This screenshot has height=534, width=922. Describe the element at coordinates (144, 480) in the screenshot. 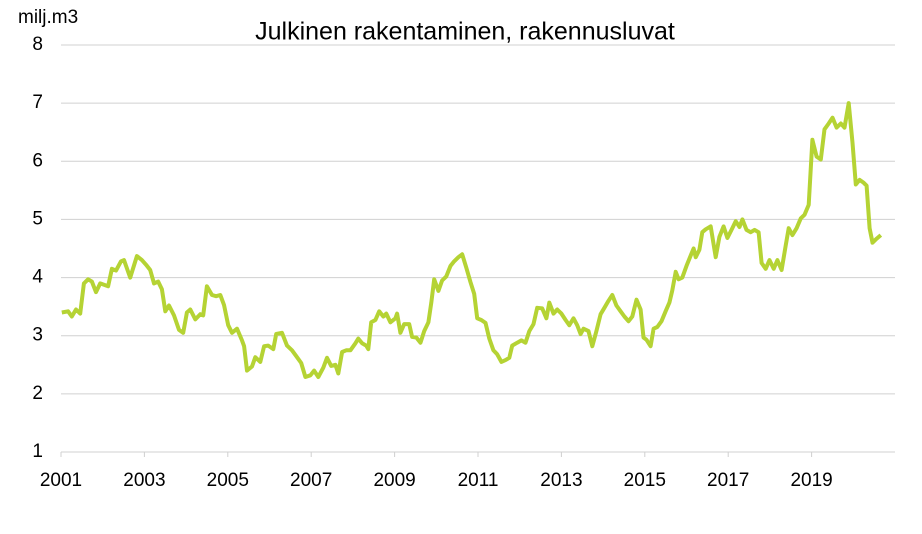

I see `x-tick-label: 2003` at that location.